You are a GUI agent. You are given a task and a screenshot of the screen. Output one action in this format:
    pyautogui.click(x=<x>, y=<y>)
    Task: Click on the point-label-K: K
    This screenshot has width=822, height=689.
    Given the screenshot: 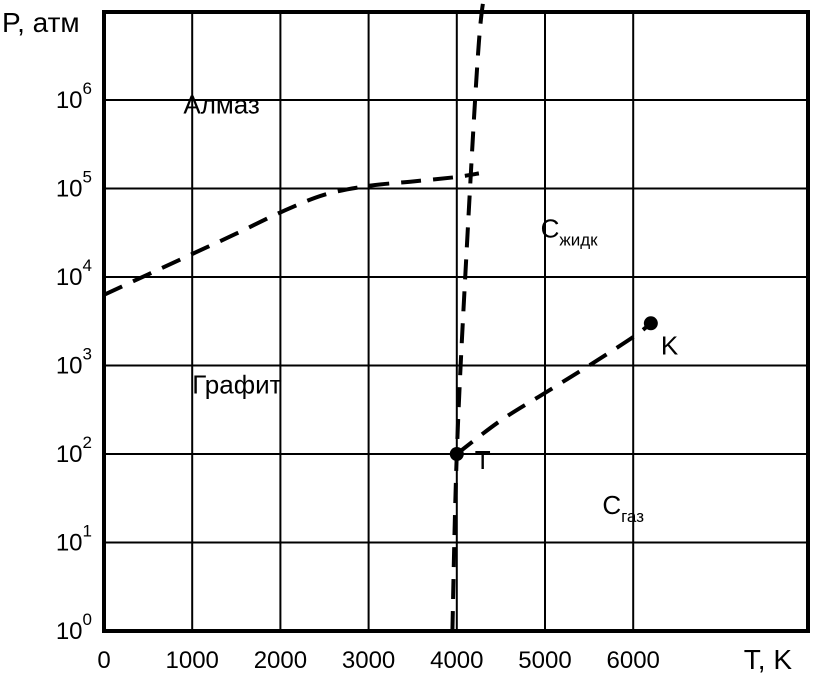 What is the action you would take?
    pyautogui.click(x=670, y=345)
    